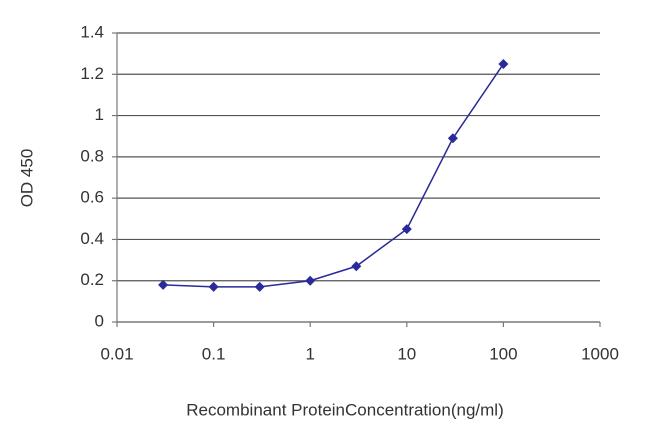 The height and width of the screenshot is (434, 650). What do you see at coordinates (92, 279) in the screenshot?
I see `y-tick-label: 0.2` at bounding box center [92, 279].